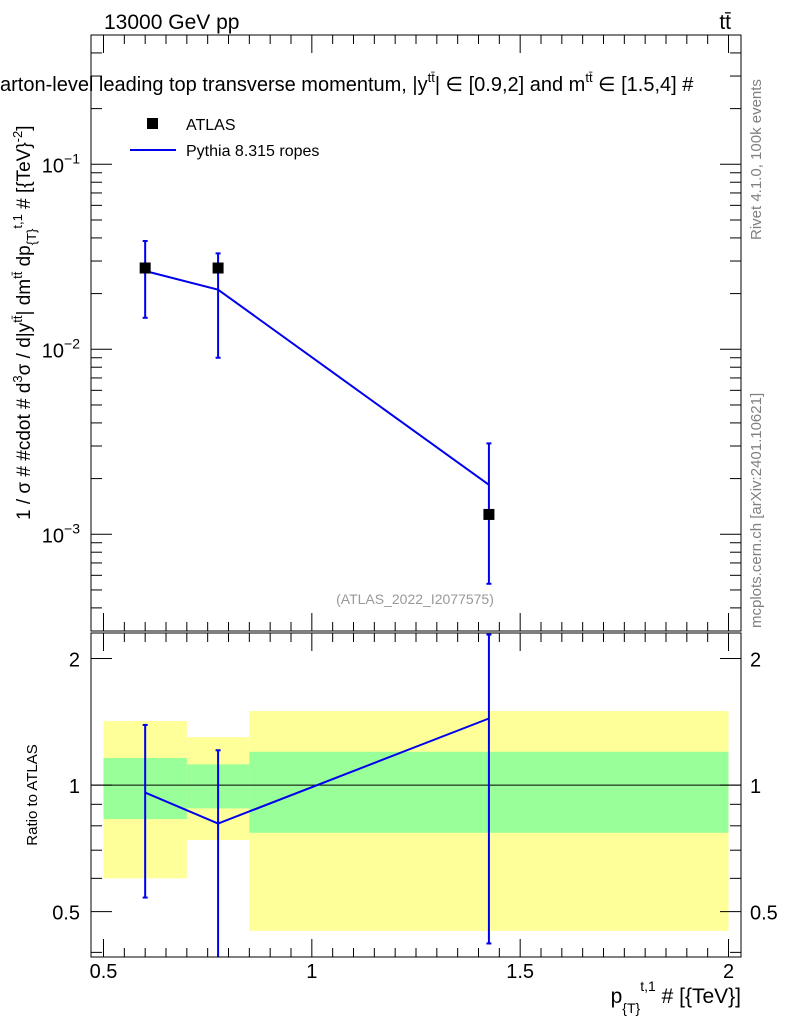  I want to click on mcplots-reference-label: mcplots.cern.ch [arXiv:2401.10621], so click(756, 510).